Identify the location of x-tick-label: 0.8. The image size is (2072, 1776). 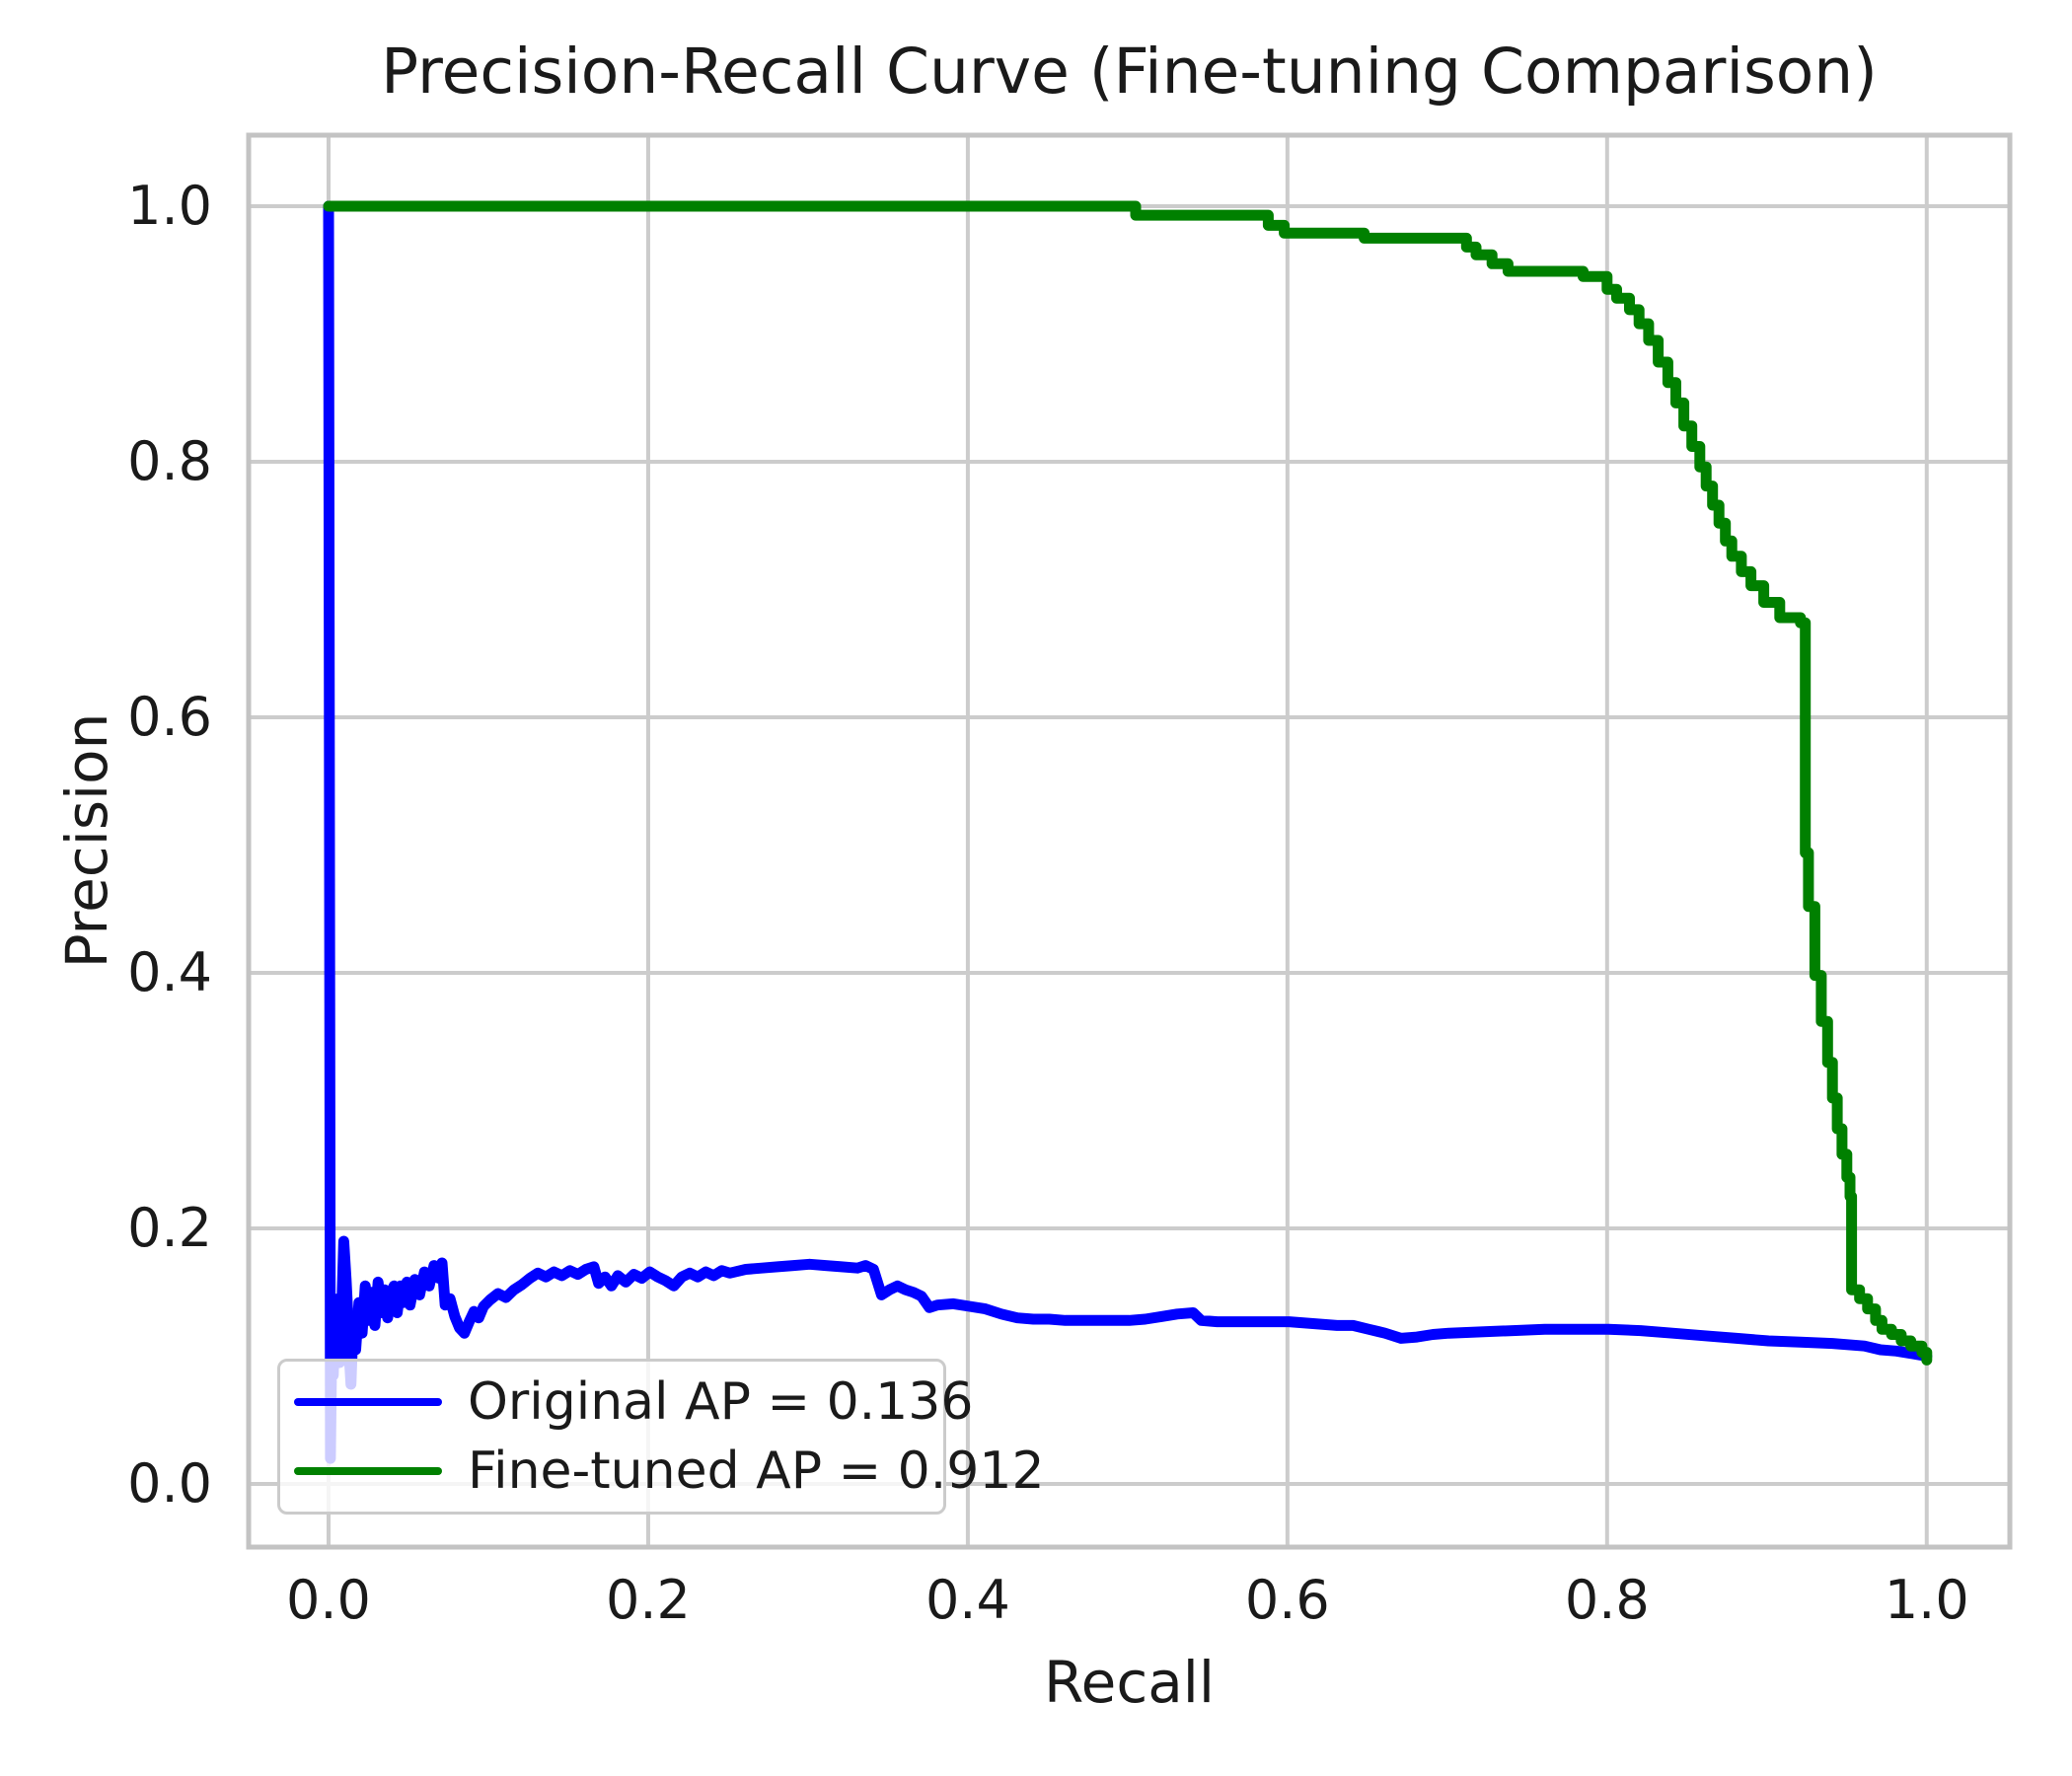
(1607, 1600).